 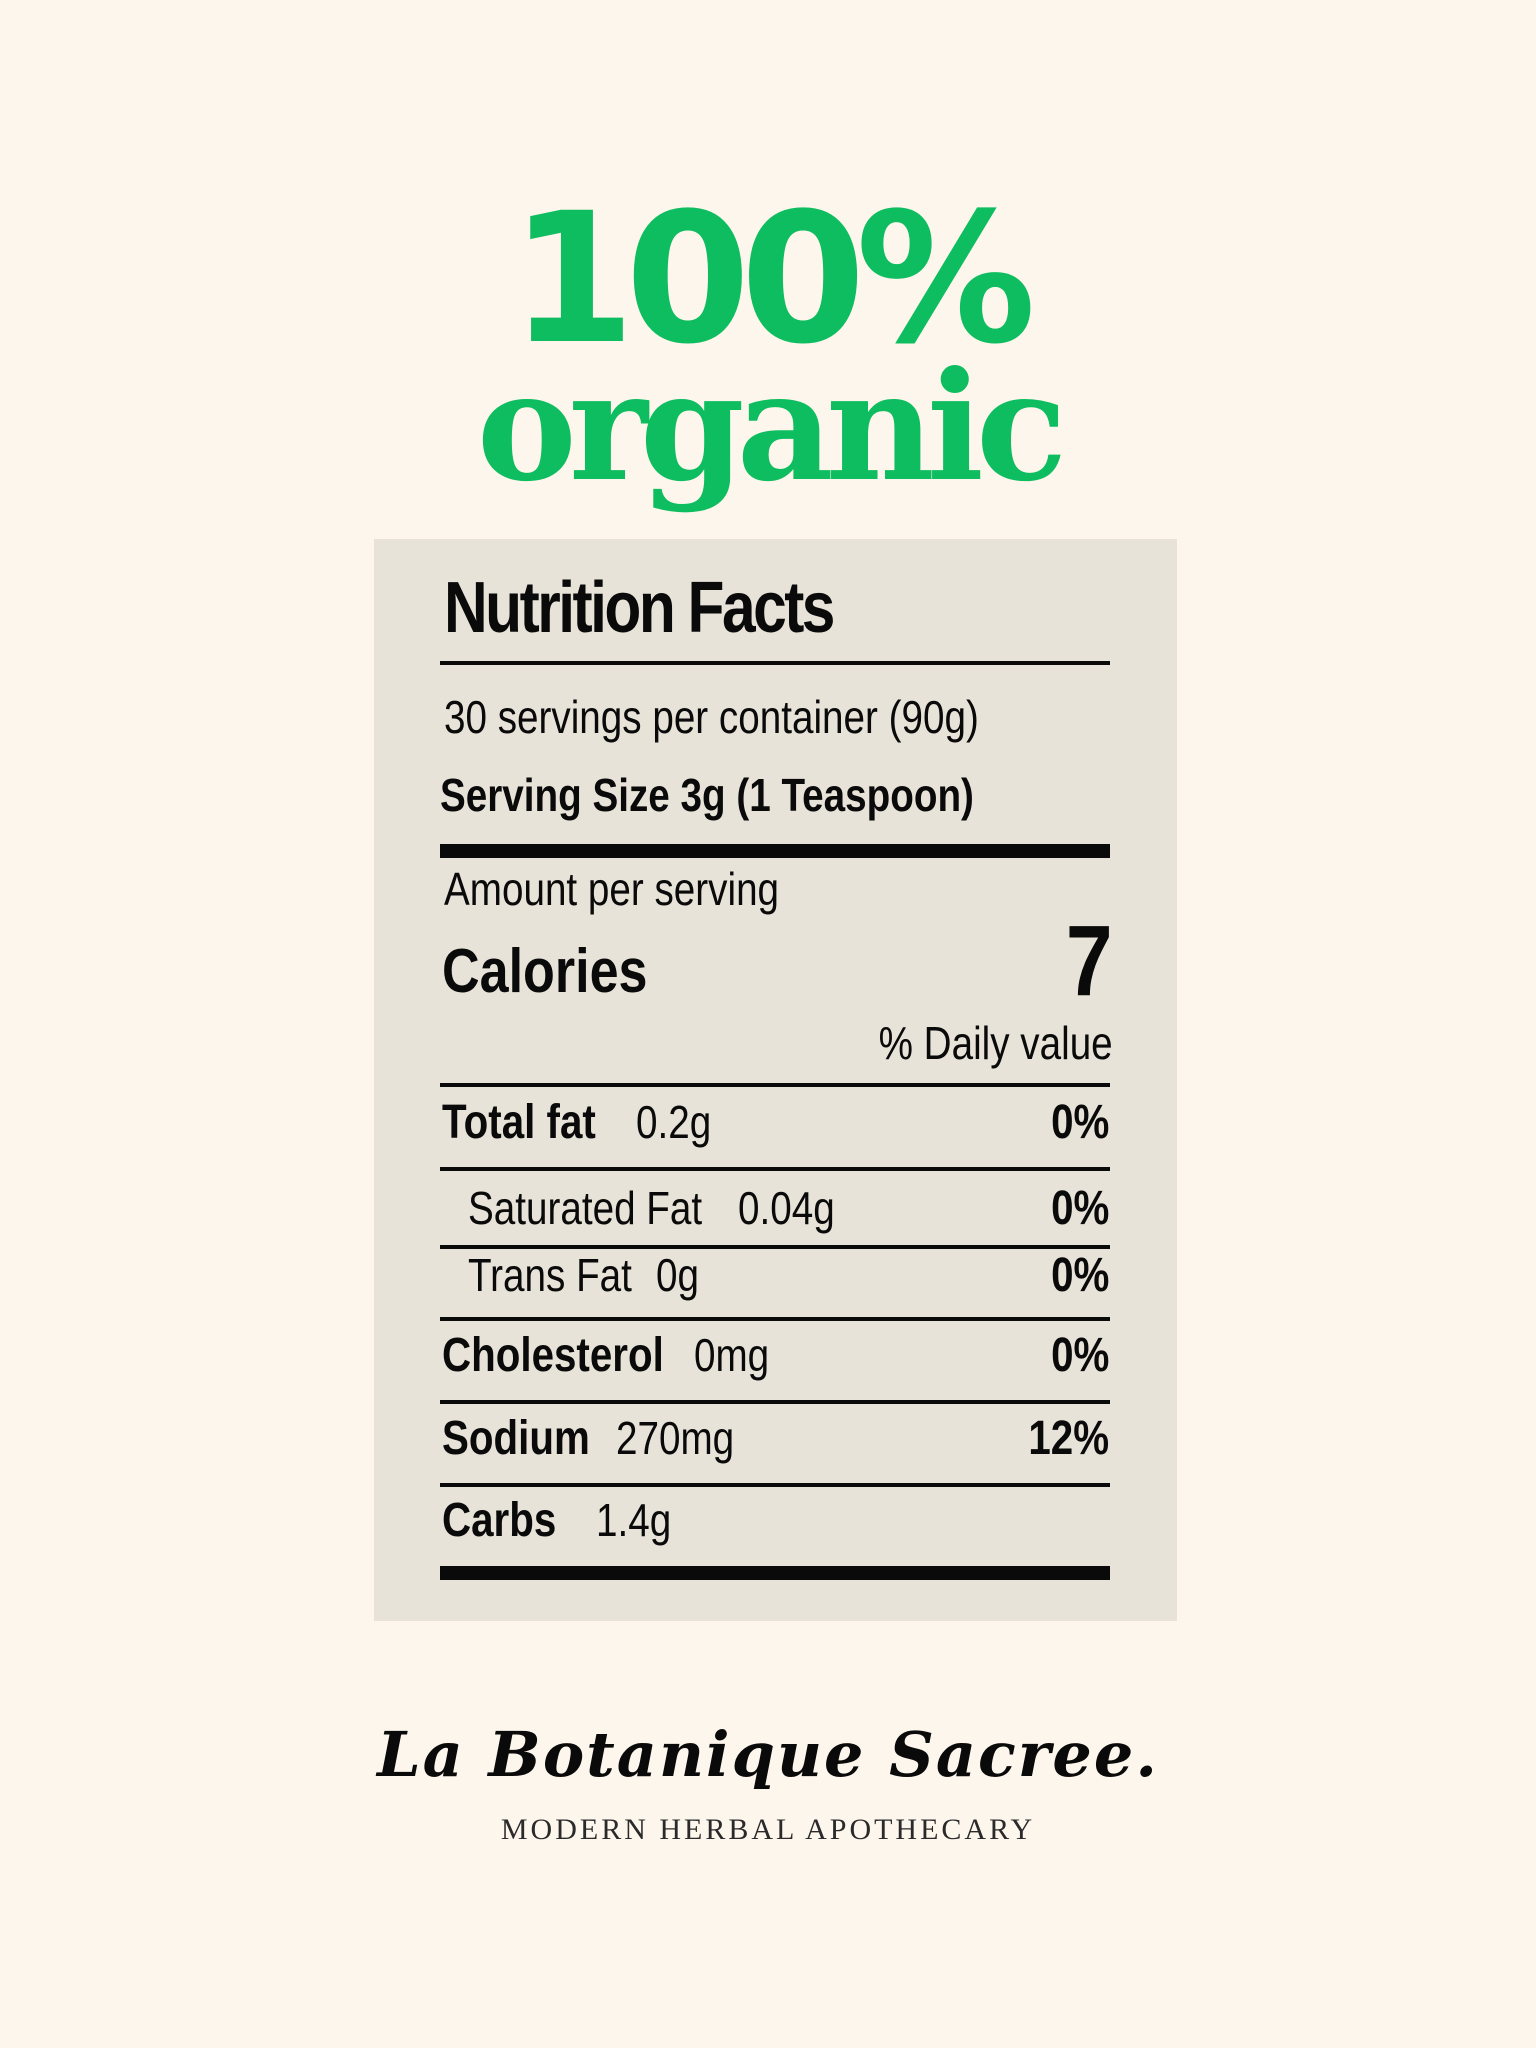 I want to click on daily-value-header: % Daily value, so click(x=995, y=1043).